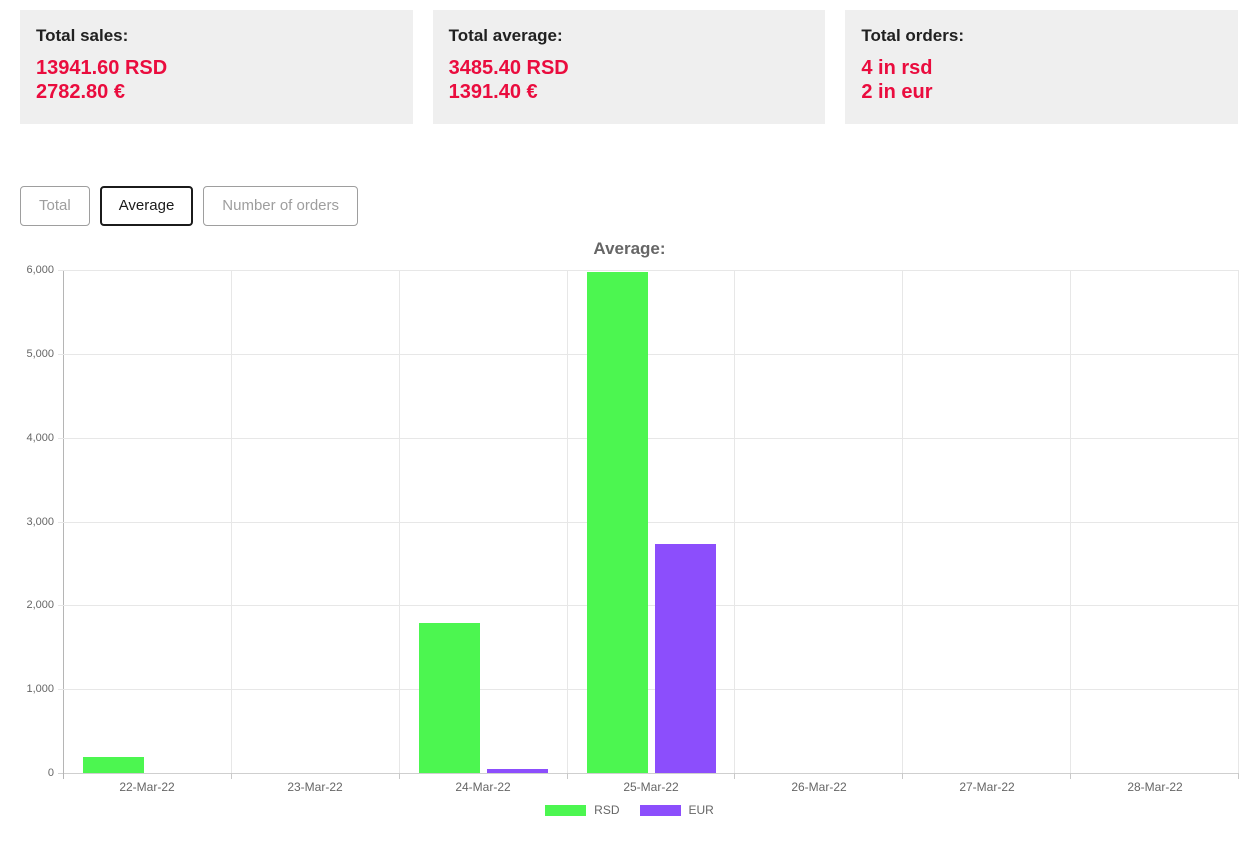 The width and height of the screenshot is (1259, 842). Describe the element at coordinates (629, 810) in the screenshot. I see `chart-legend: RSD EUR` at that location.